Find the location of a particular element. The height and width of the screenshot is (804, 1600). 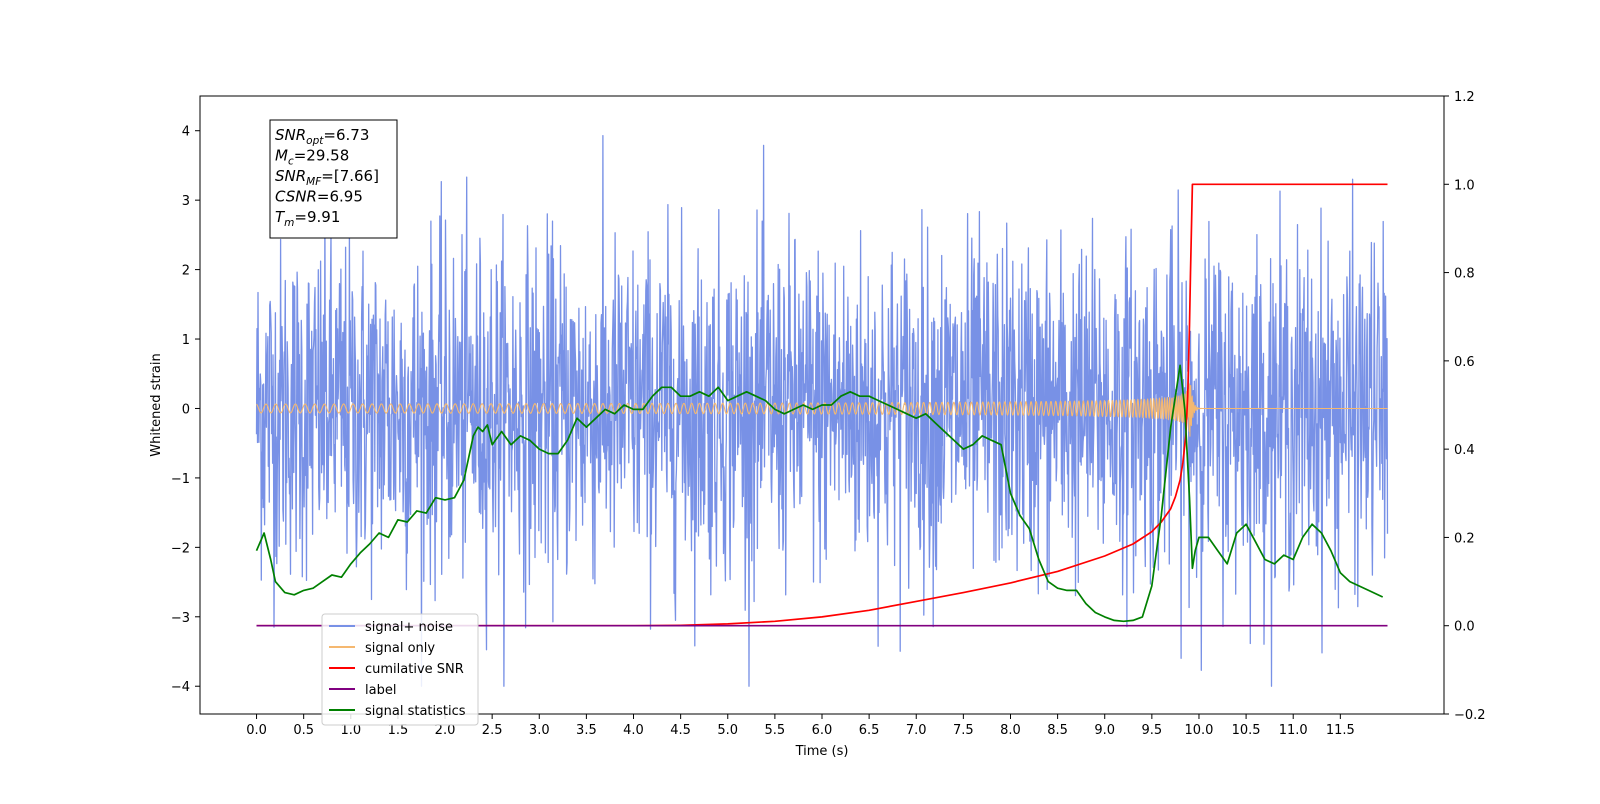

legend-label: signal+ noise is located at coordinates (409, 627).